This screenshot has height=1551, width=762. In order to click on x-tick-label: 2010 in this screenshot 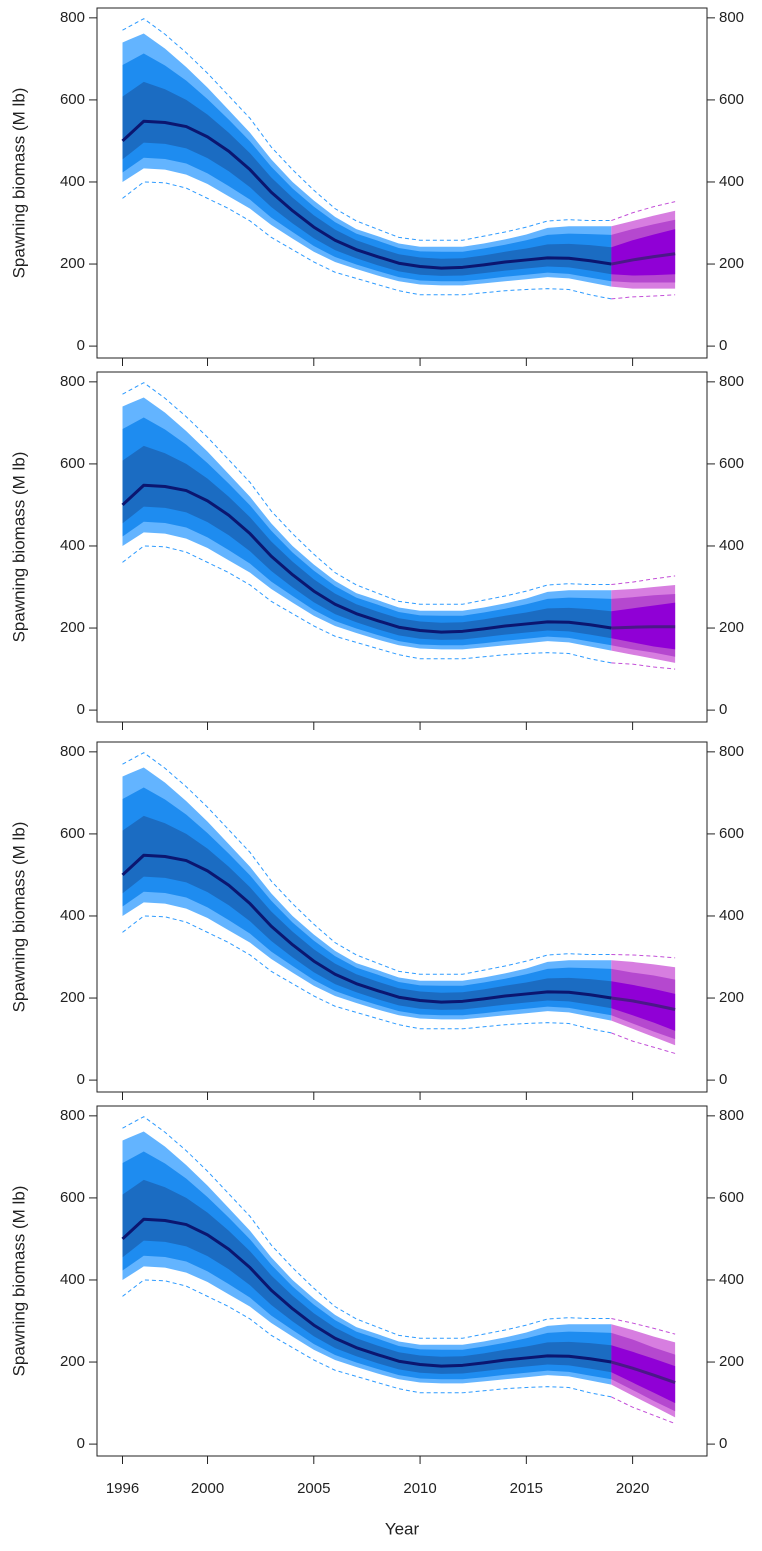, I will do `click(419, 1488)`.